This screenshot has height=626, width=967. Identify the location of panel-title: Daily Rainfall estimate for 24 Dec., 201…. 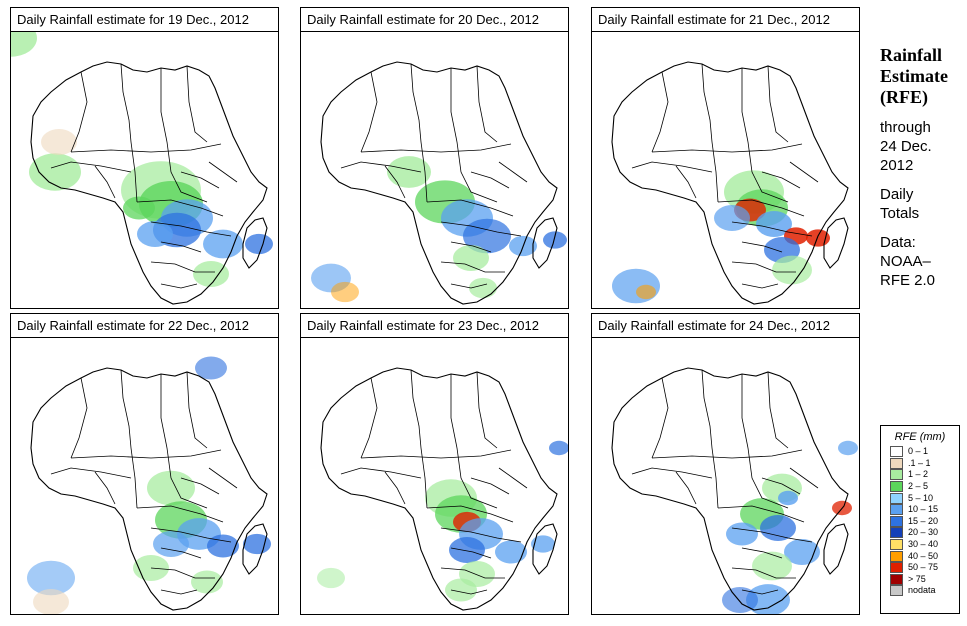
(725, 326).